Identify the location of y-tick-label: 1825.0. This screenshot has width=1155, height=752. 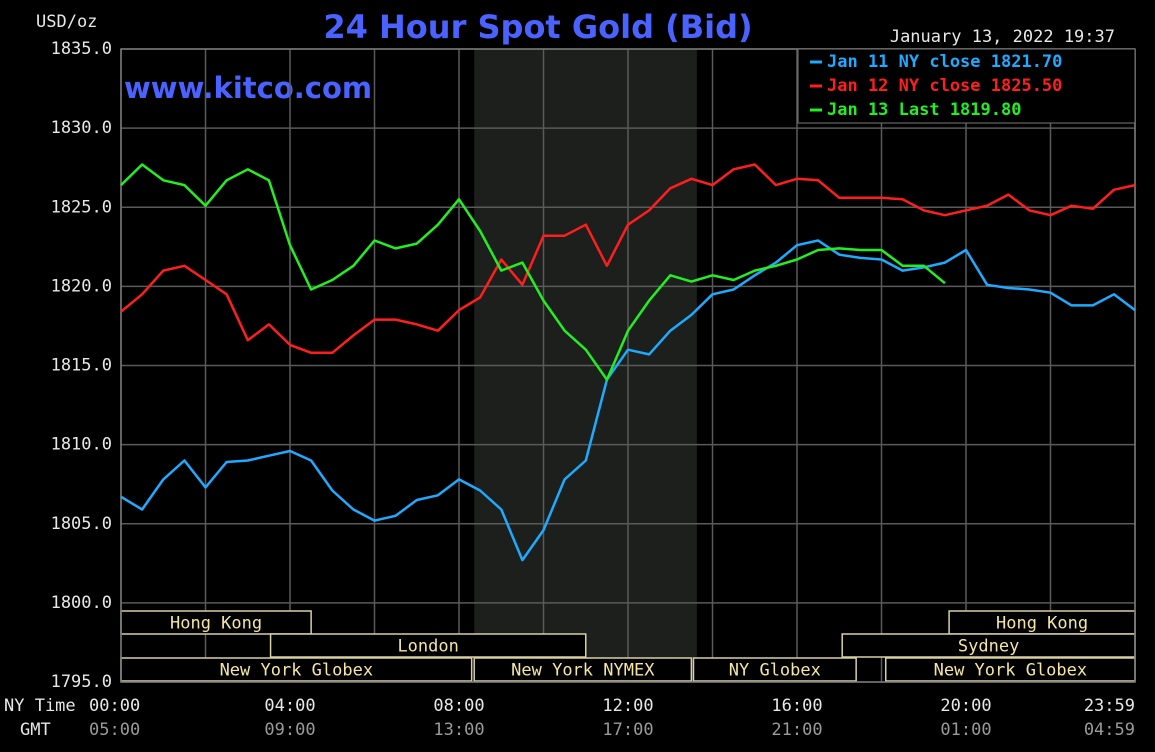
(81, 207).